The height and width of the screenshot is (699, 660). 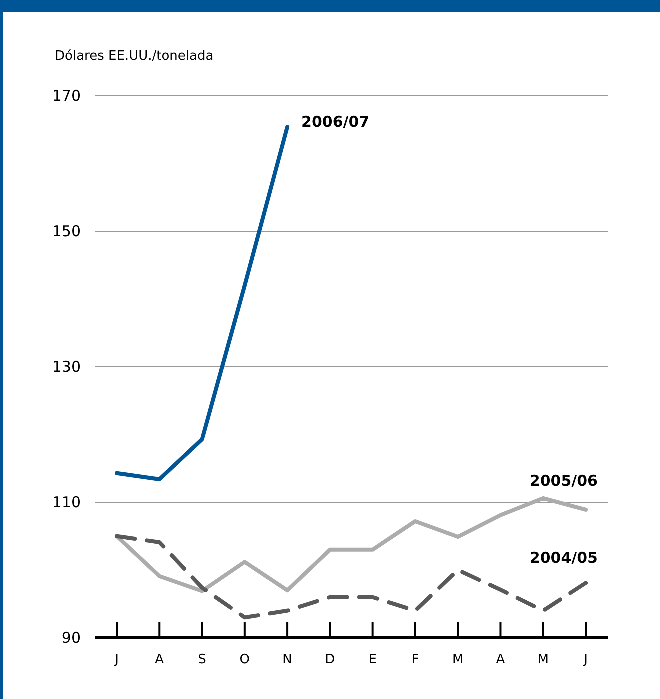 I want to click on x-tick-label: N, so click(x=287, y=660).